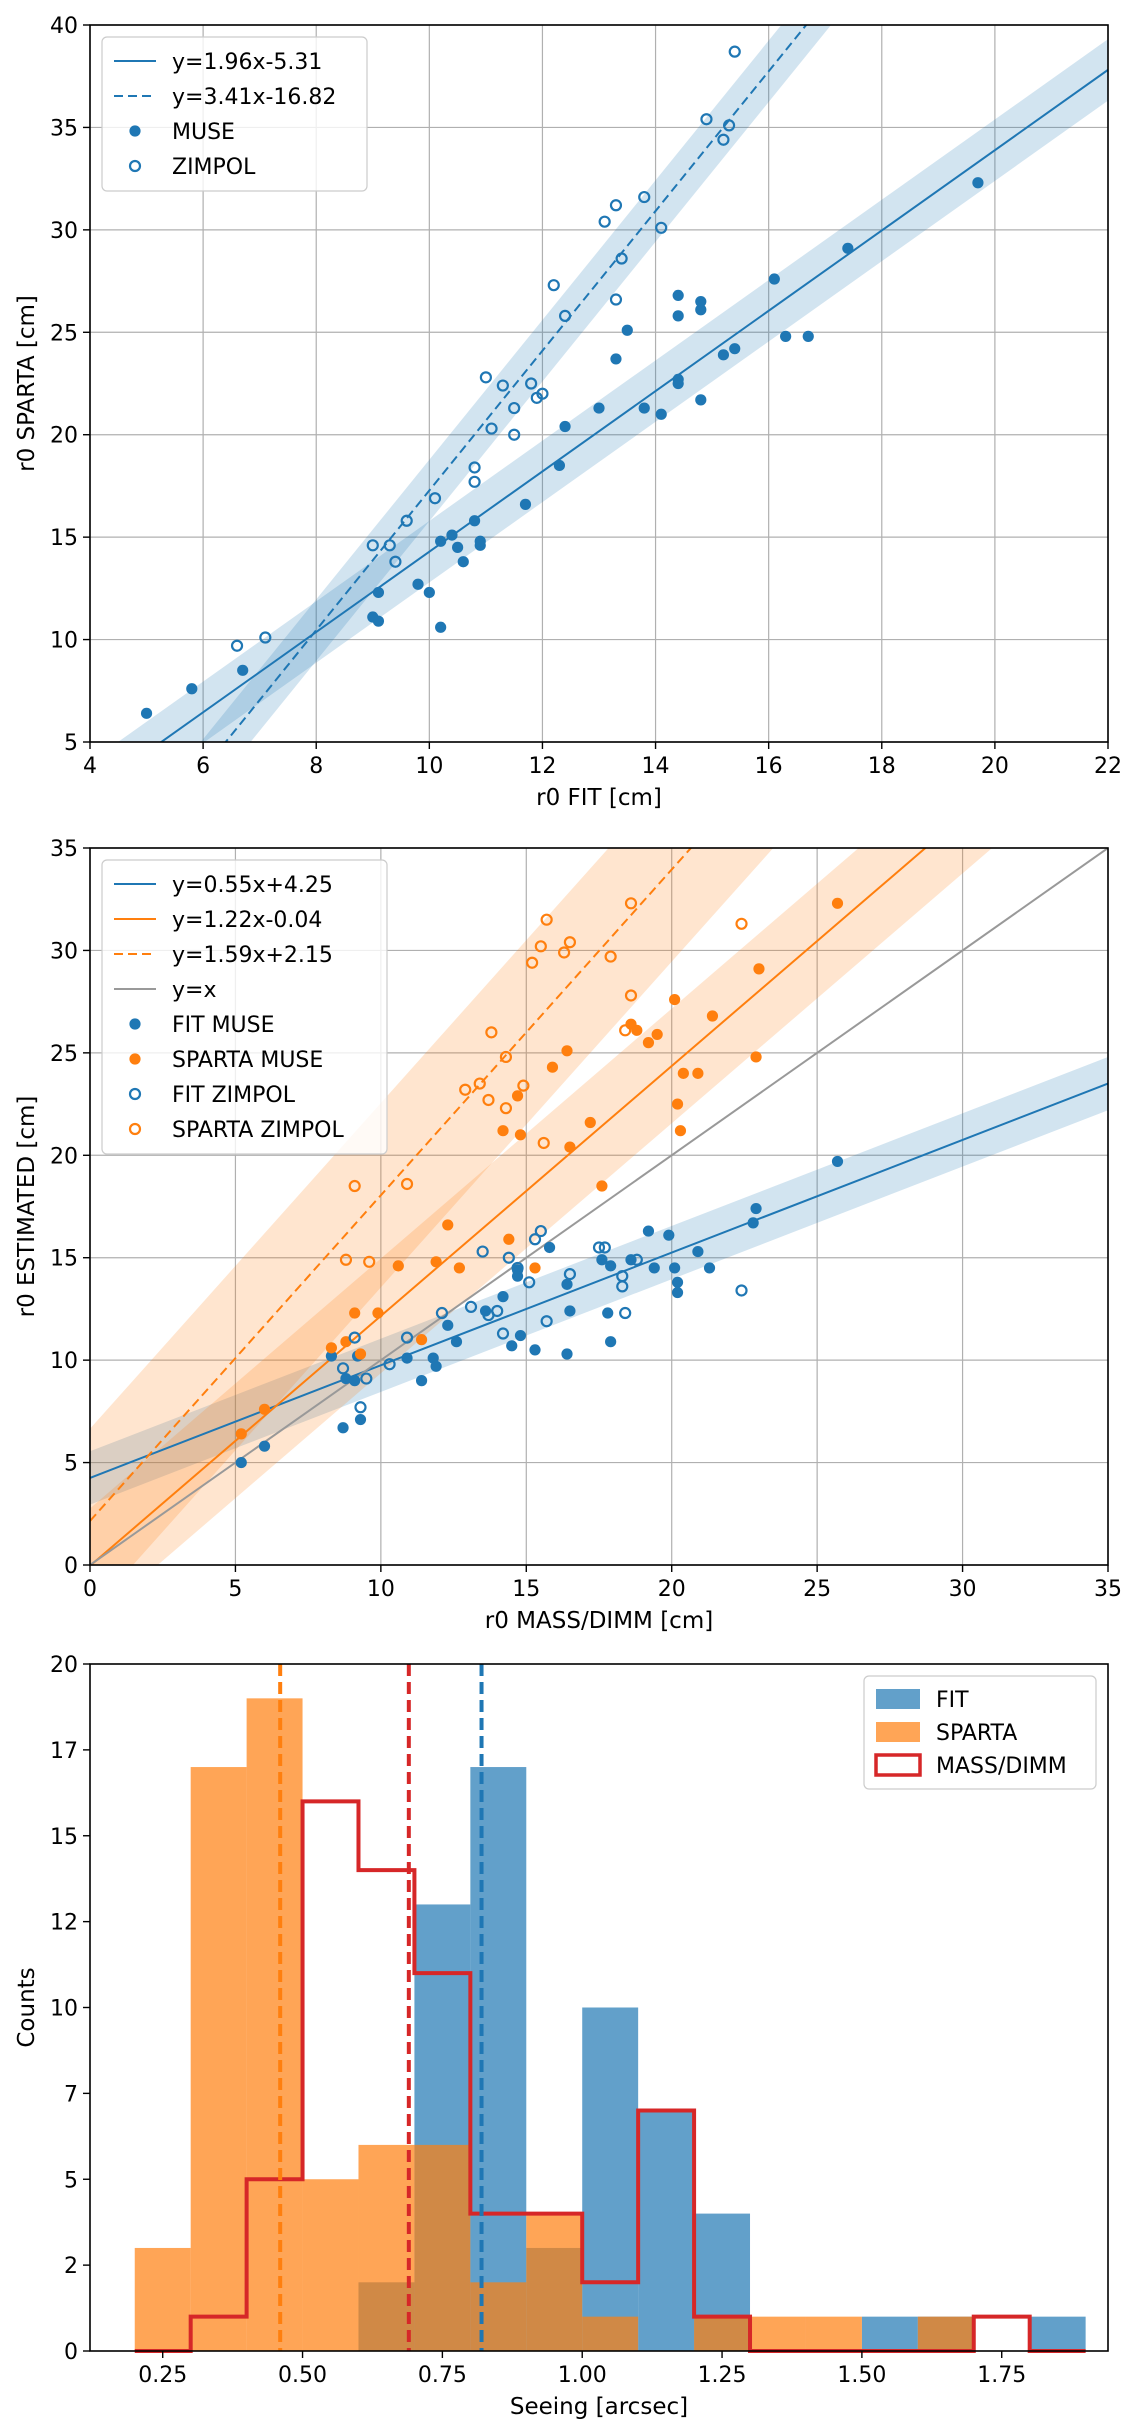  What do you see at coordinates (90, 1589) in the screenshot?
I see `x-tick-label: 0` at bounding box center [90, 1589].